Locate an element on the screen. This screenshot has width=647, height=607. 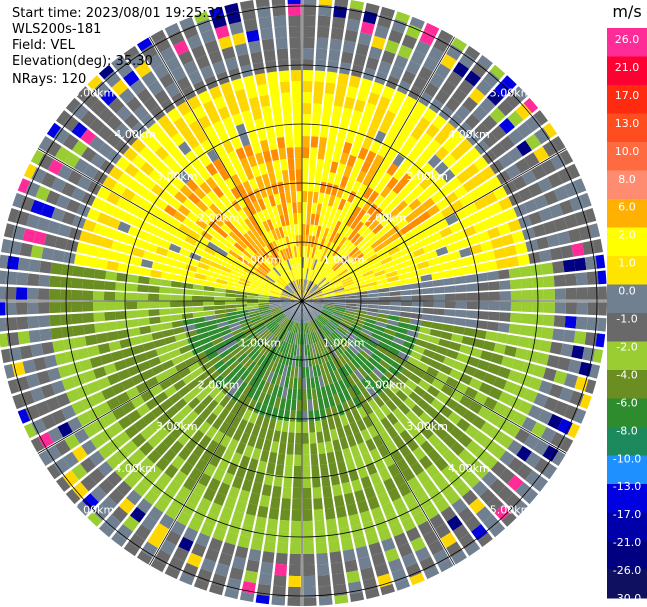
colorbar-swatch is located at coordinates (627, 242).